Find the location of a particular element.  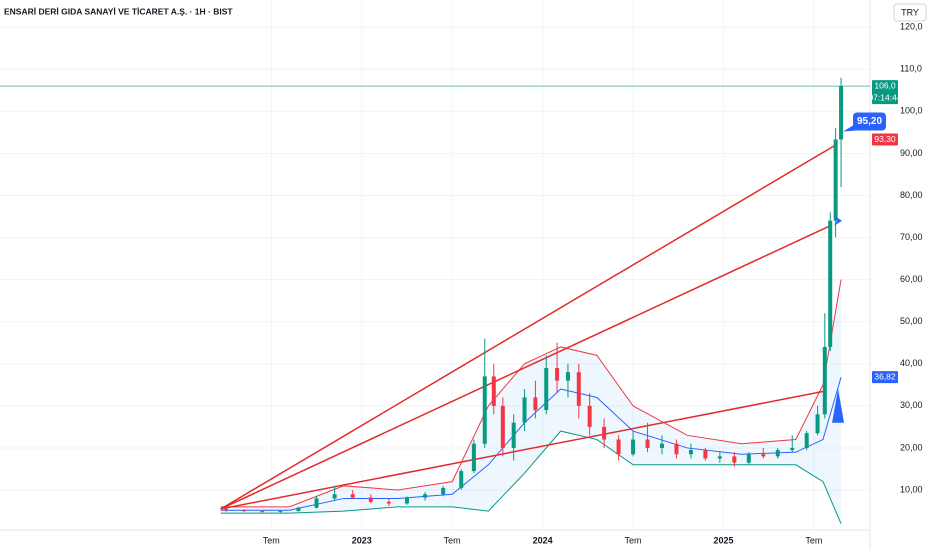

price-label: 106,0 is located at coordinates (885, 85).